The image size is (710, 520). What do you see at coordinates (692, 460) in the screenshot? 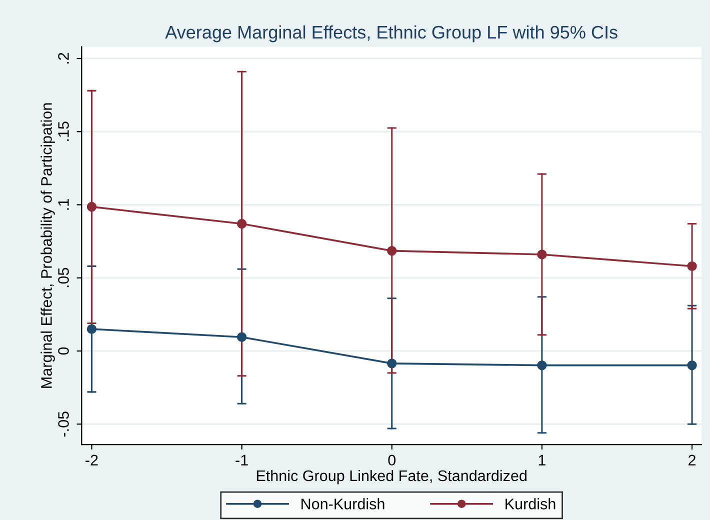
I see `x-tick-label: 2` at bounding box center [692, 460].